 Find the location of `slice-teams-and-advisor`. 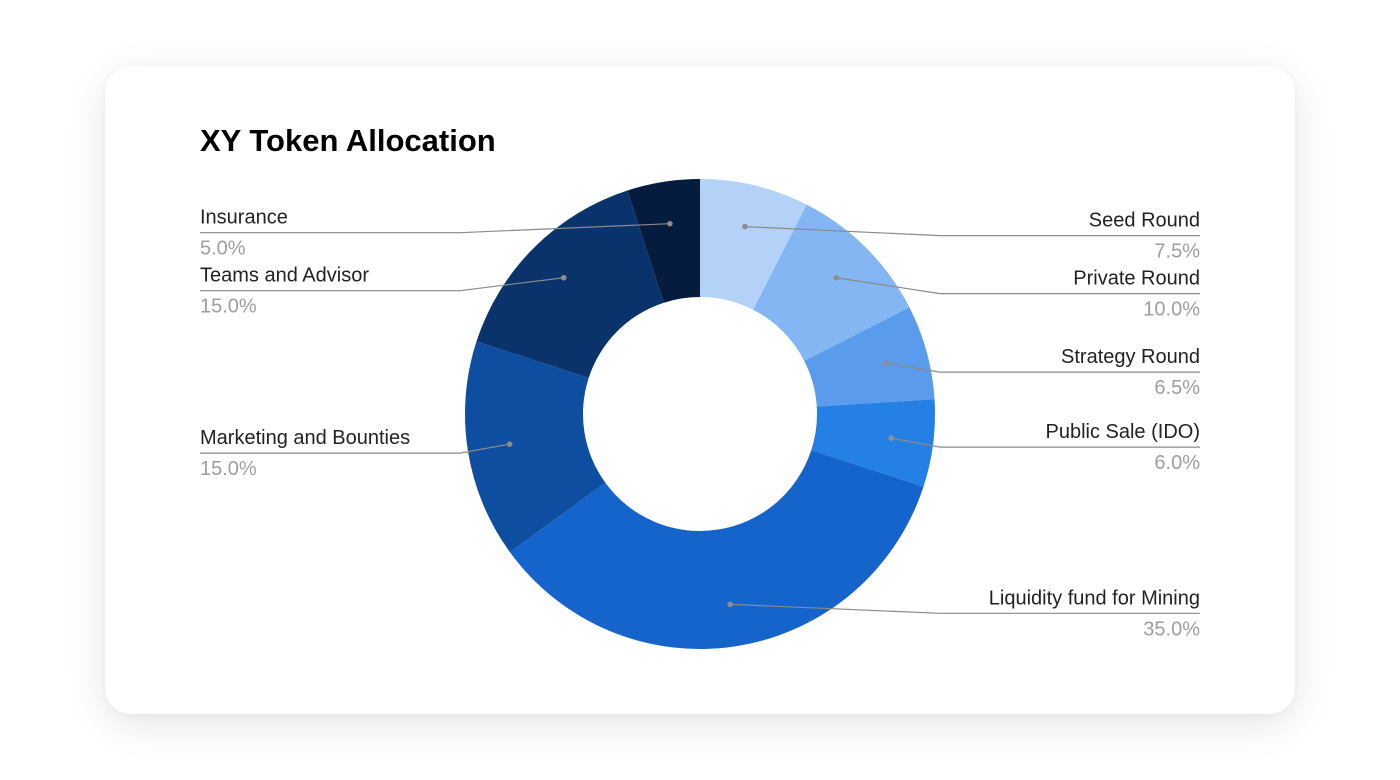

slice-teams-and-advisor is located at coordinates (570, 284).